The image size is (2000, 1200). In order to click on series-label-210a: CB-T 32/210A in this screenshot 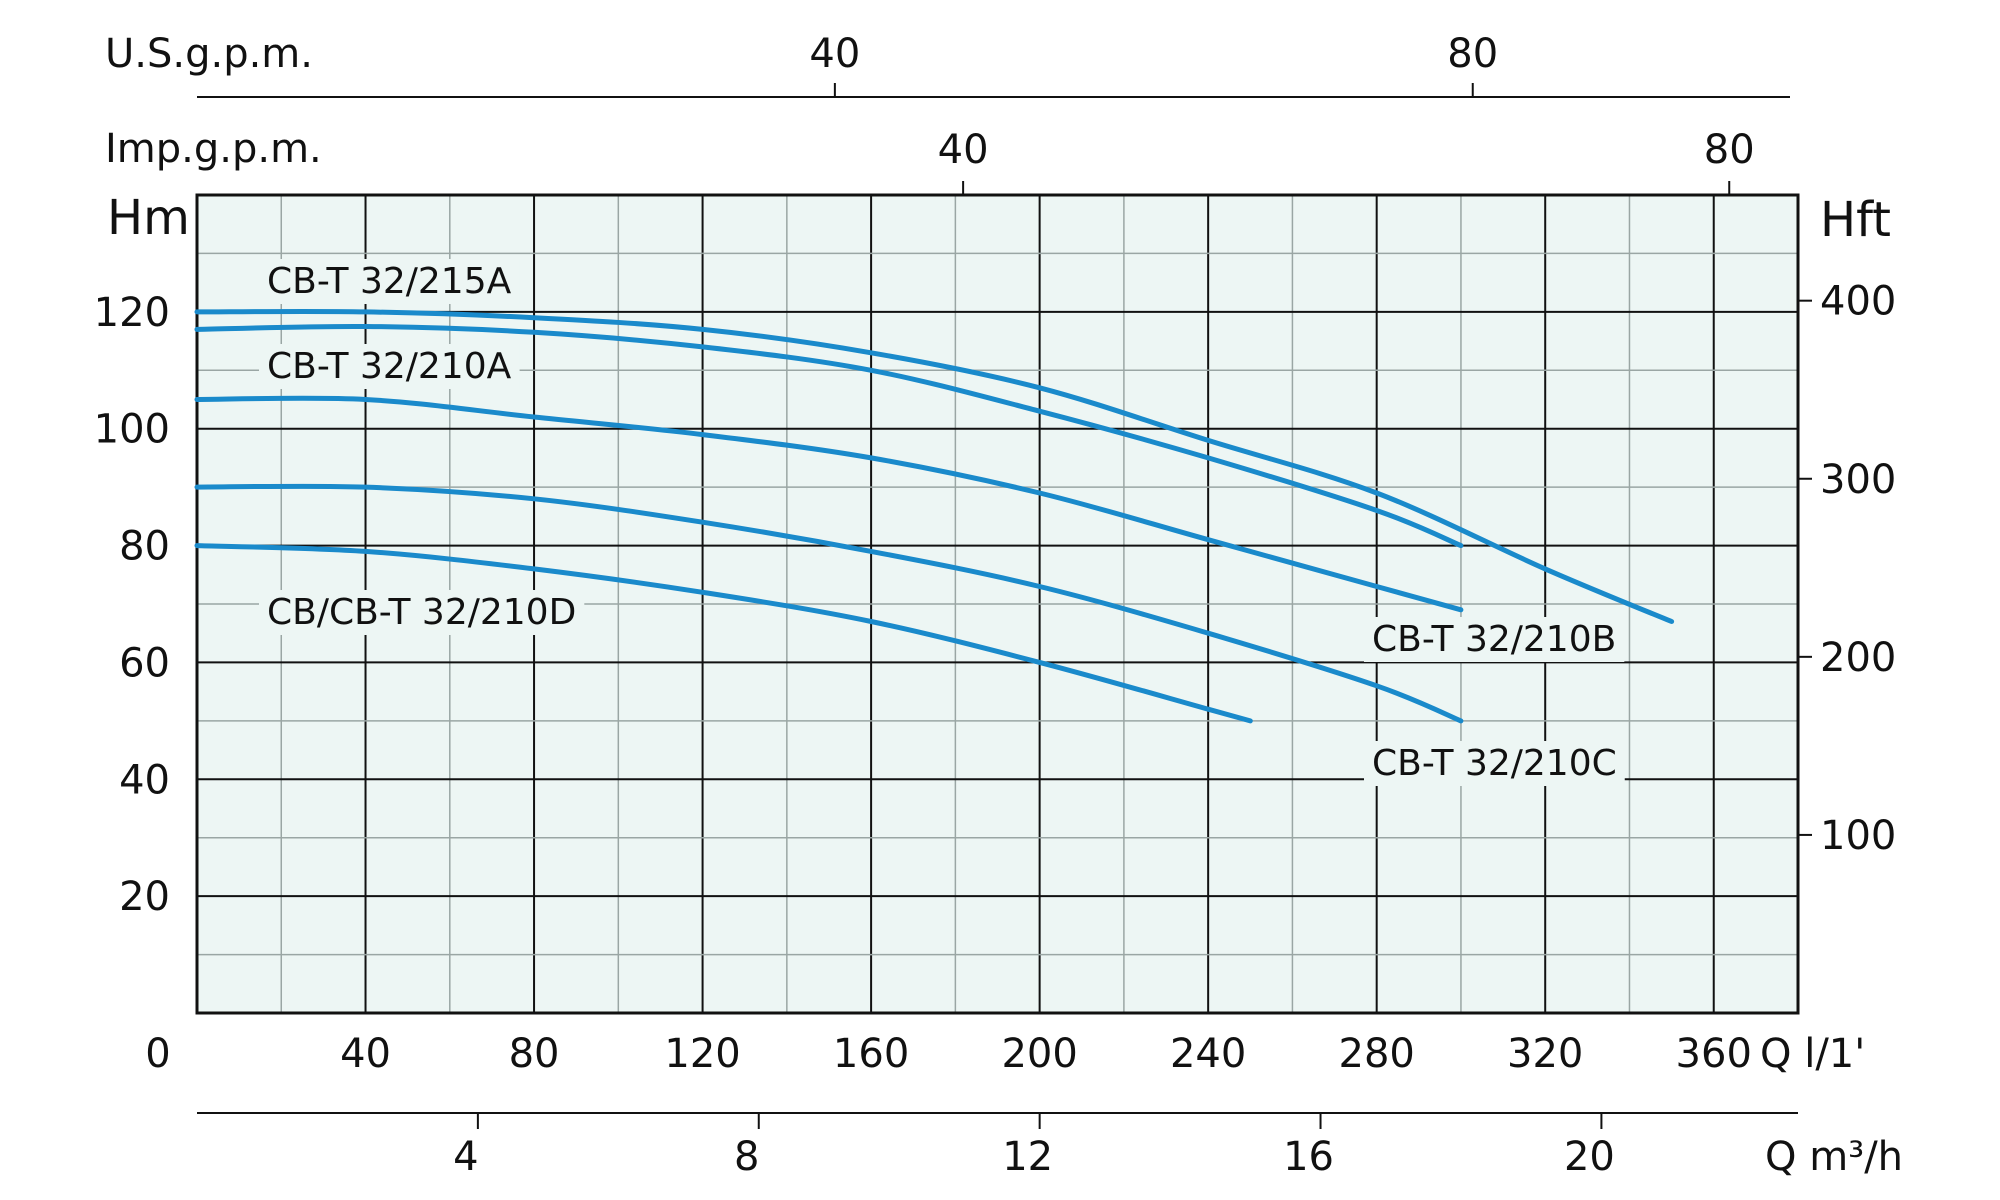, I will do `click(389, 366)`.